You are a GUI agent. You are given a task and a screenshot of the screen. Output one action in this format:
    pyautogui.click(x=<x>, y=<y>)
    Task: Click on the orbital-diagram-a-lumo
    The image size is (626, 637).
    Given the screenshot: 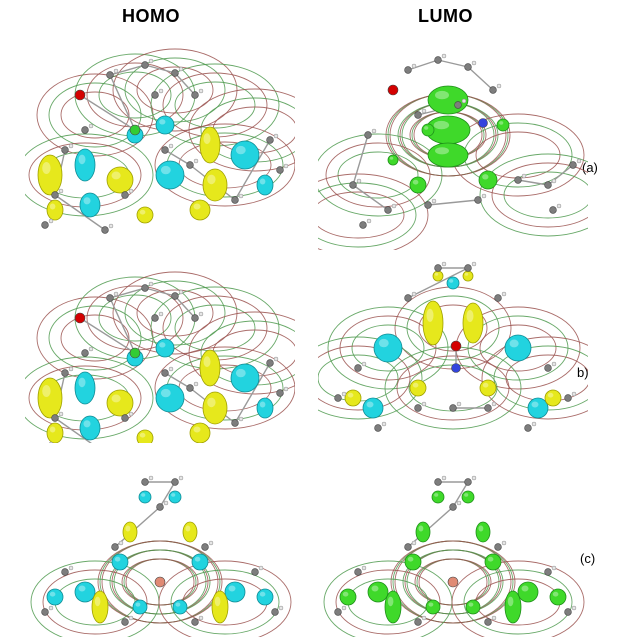 What is the action you would take?
    pyautogui.click(x=453, y=151)
    